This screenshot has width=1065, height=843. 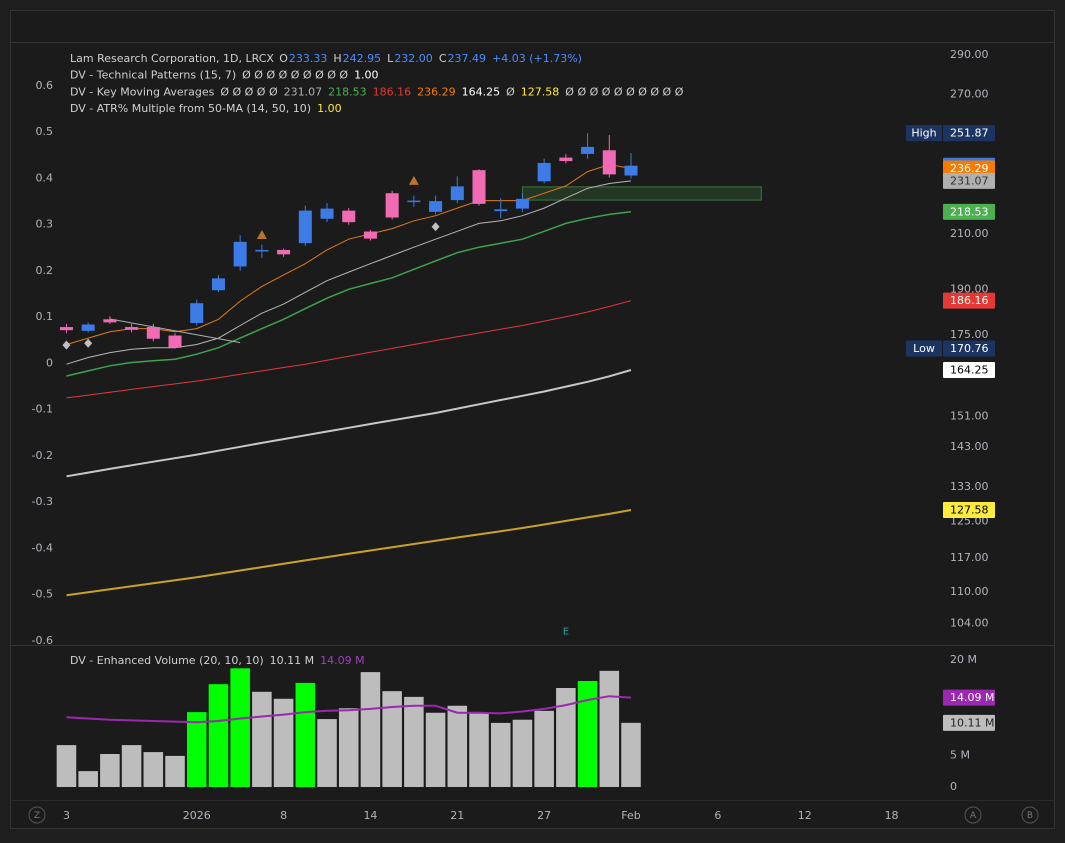 I want to click on x-tick-label: 12, so click(x=805, y=815).